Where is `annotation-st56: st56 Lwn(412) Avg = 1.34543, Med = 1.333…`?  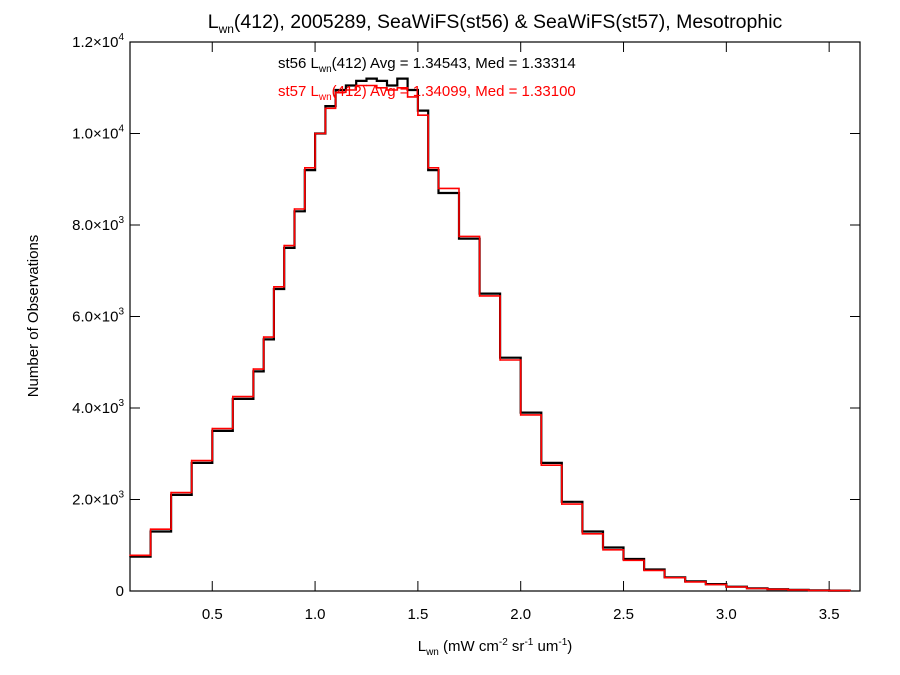 annotation-st56: st56 Lwn(412) Avg = 1.34543, Med = 1.333… is located at coordinates (427, 65).